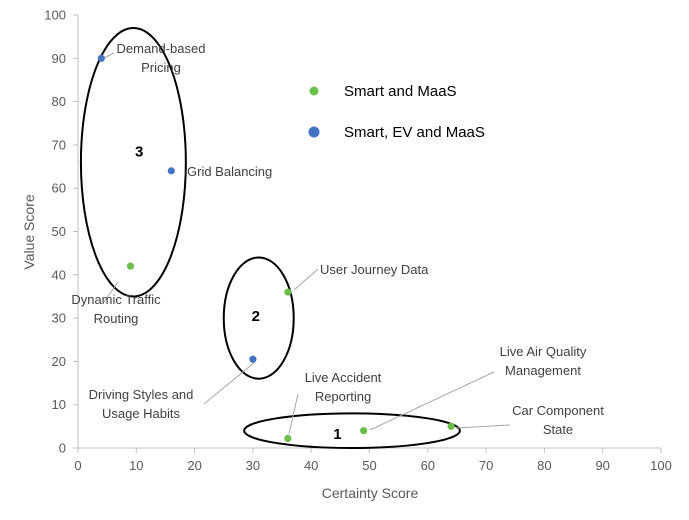 The image size is (689, 520). I want to click on y-tick-label: 0, so click(62, 448).